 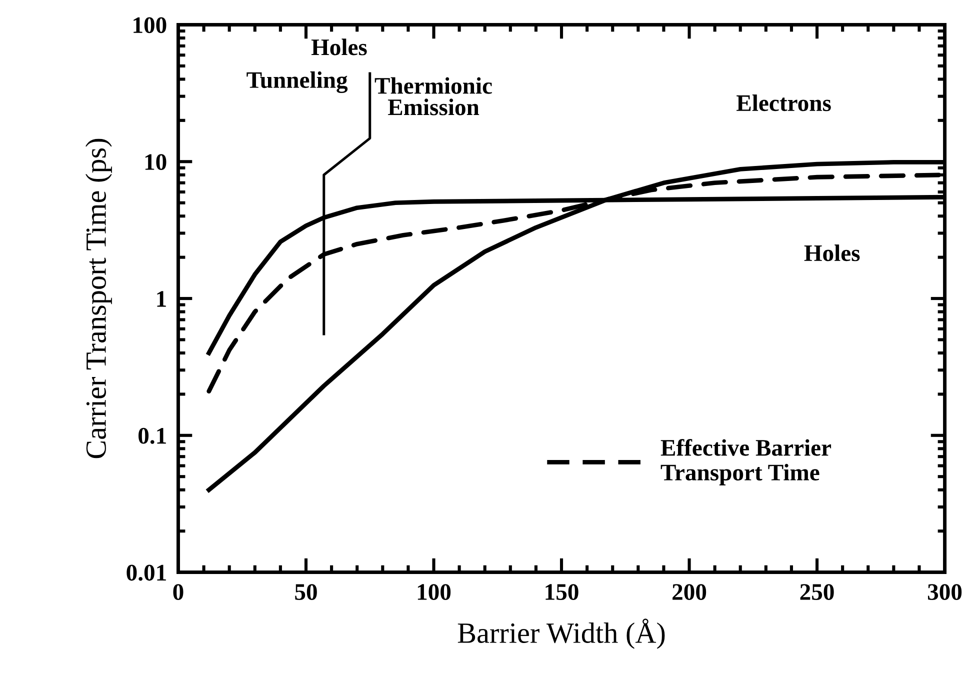 I want to click on y-tick-label: 0.1, so click(x=152, y=436).